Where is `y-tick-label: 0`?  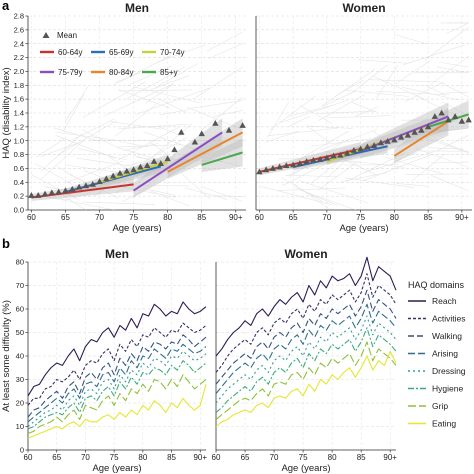 y-tick-label: 0 is located at coordinates (22, 450).